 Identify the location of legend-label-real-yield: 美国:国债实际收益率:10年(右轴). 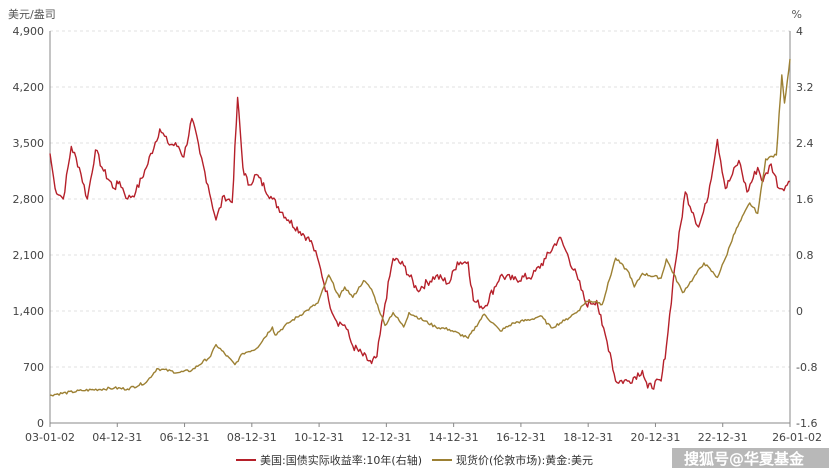
(341, 460).